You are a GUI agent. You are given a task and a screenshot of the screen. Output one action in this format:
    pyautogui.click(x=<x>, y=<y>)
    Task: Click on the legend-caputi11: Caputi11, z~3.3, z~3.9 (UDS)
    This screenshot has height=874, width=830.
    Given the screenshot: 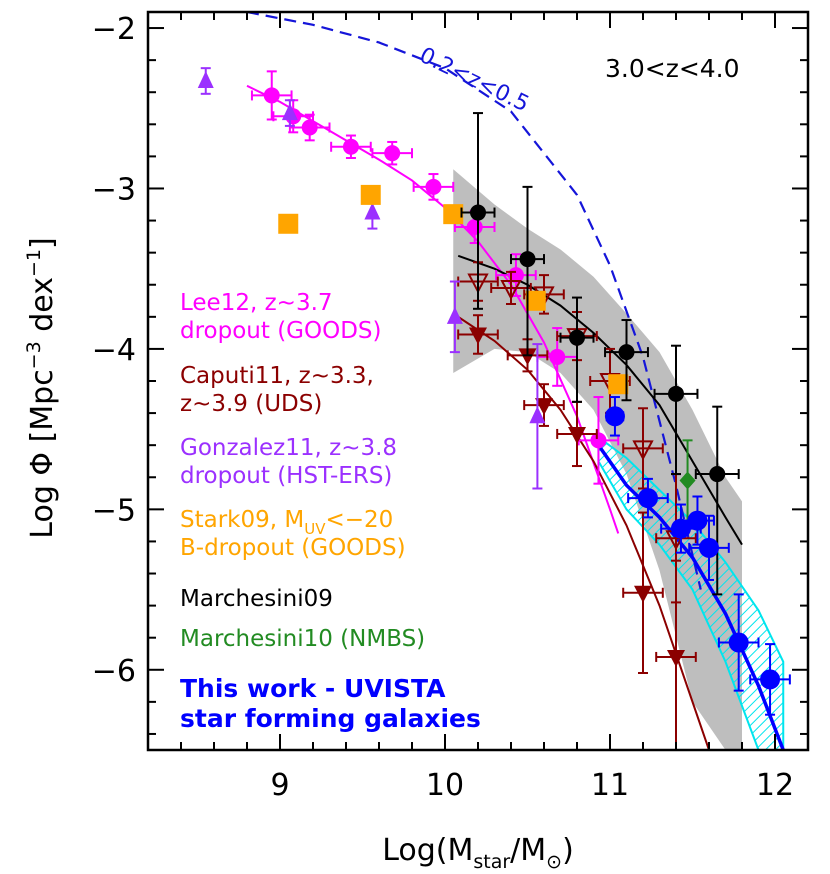 What is the action you would take?
    pyautogui.click(x=280, y=390)
    